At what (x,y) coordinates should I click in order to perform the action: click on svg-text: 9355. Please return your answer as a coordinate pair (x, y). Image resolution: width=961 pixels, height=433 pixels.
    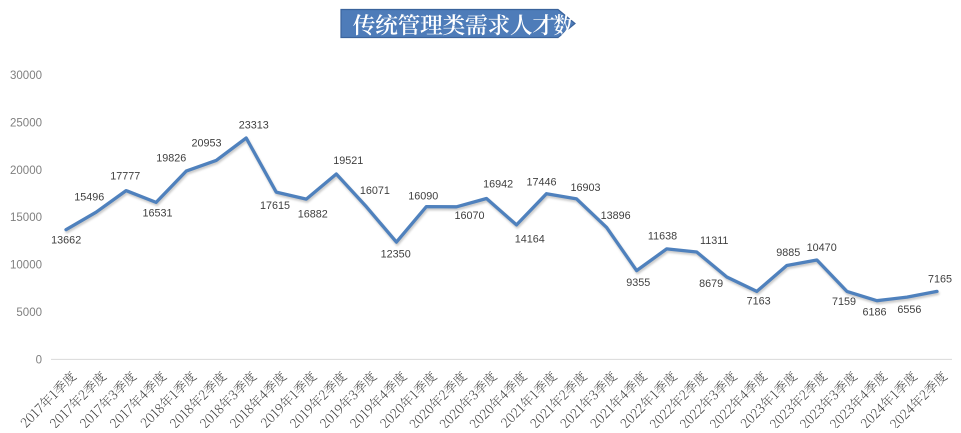
    Looking at the image, I should click on (638, 283).